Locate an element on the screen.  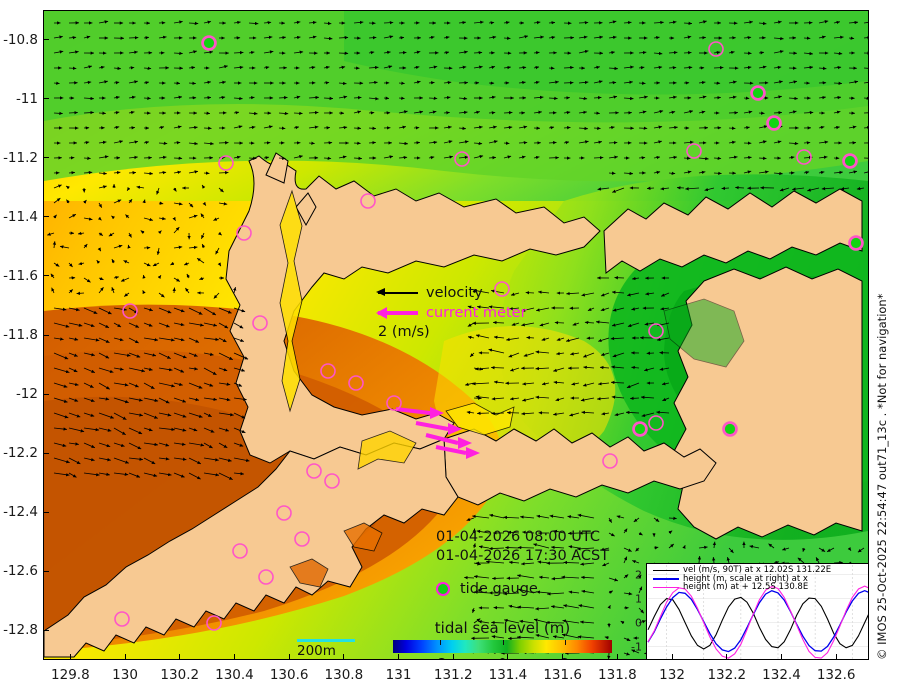
x-tick-label: 129.8 is located at coordinates (70, 675).